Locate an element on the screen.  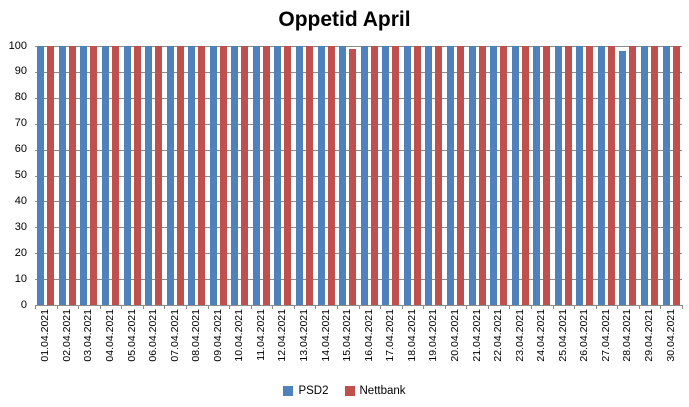
legend-label-psd2: PSD2 is located at coordinates (313, 391).